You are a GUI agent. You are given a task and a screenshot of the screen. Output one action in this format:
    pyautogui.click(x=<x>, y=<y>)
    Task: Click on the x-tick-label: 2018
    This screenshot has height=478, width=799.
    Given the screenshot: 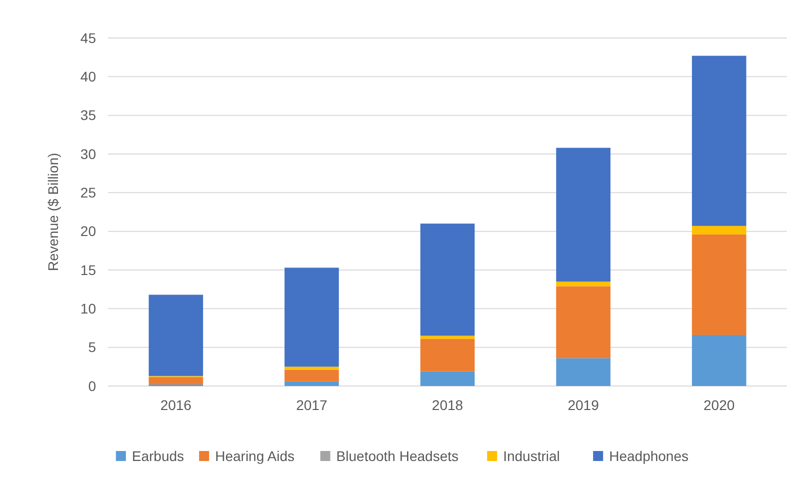 What is the action you would take?
    pyautogui.click(x=448, y=405)
    